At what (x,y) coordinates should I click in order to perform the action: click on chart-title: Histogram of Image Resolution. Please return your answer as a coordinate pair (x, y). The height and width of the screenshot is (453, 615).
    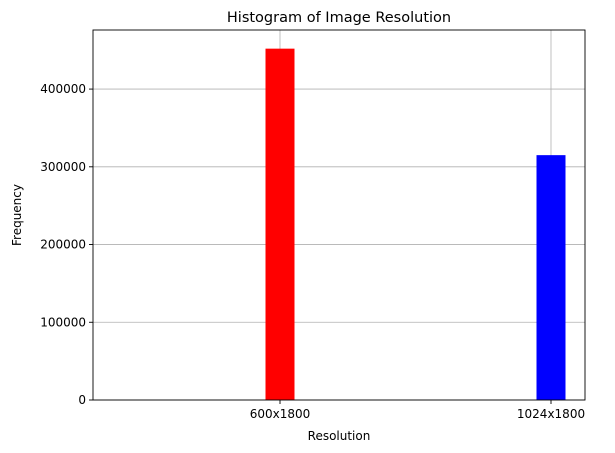
    Looking at the image, I should click on (339, 18).